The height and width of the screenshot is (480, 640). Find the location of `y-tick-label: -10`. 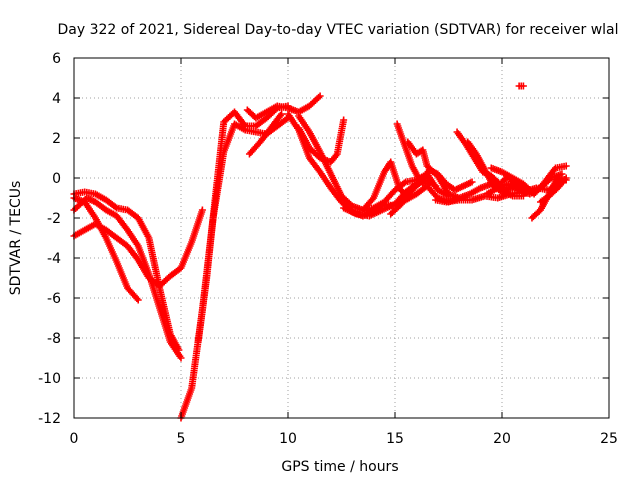

y-tick-label: -10 is located at coordinates (49, 379).